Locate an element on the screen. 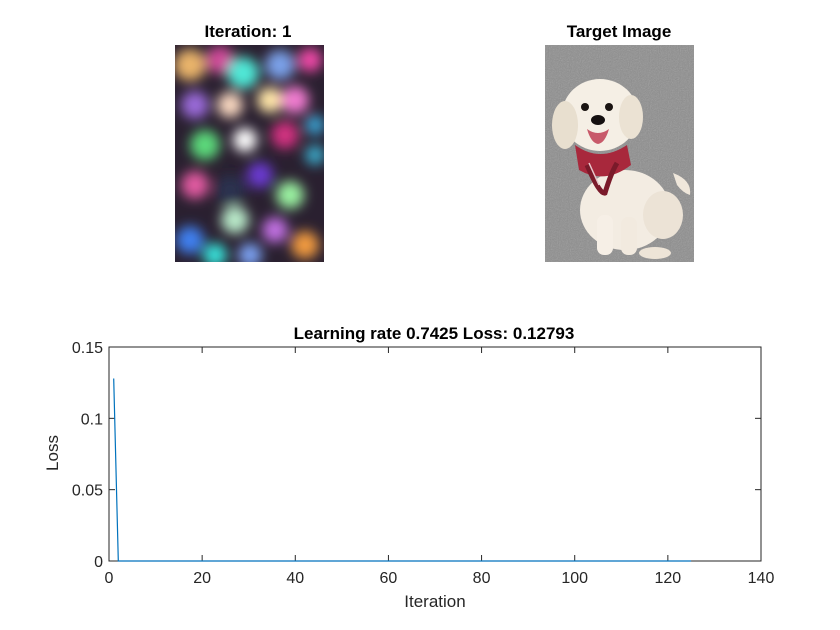 The image size is (840, 630). x-tick-label: 80 is located at coordinates (482, 578).